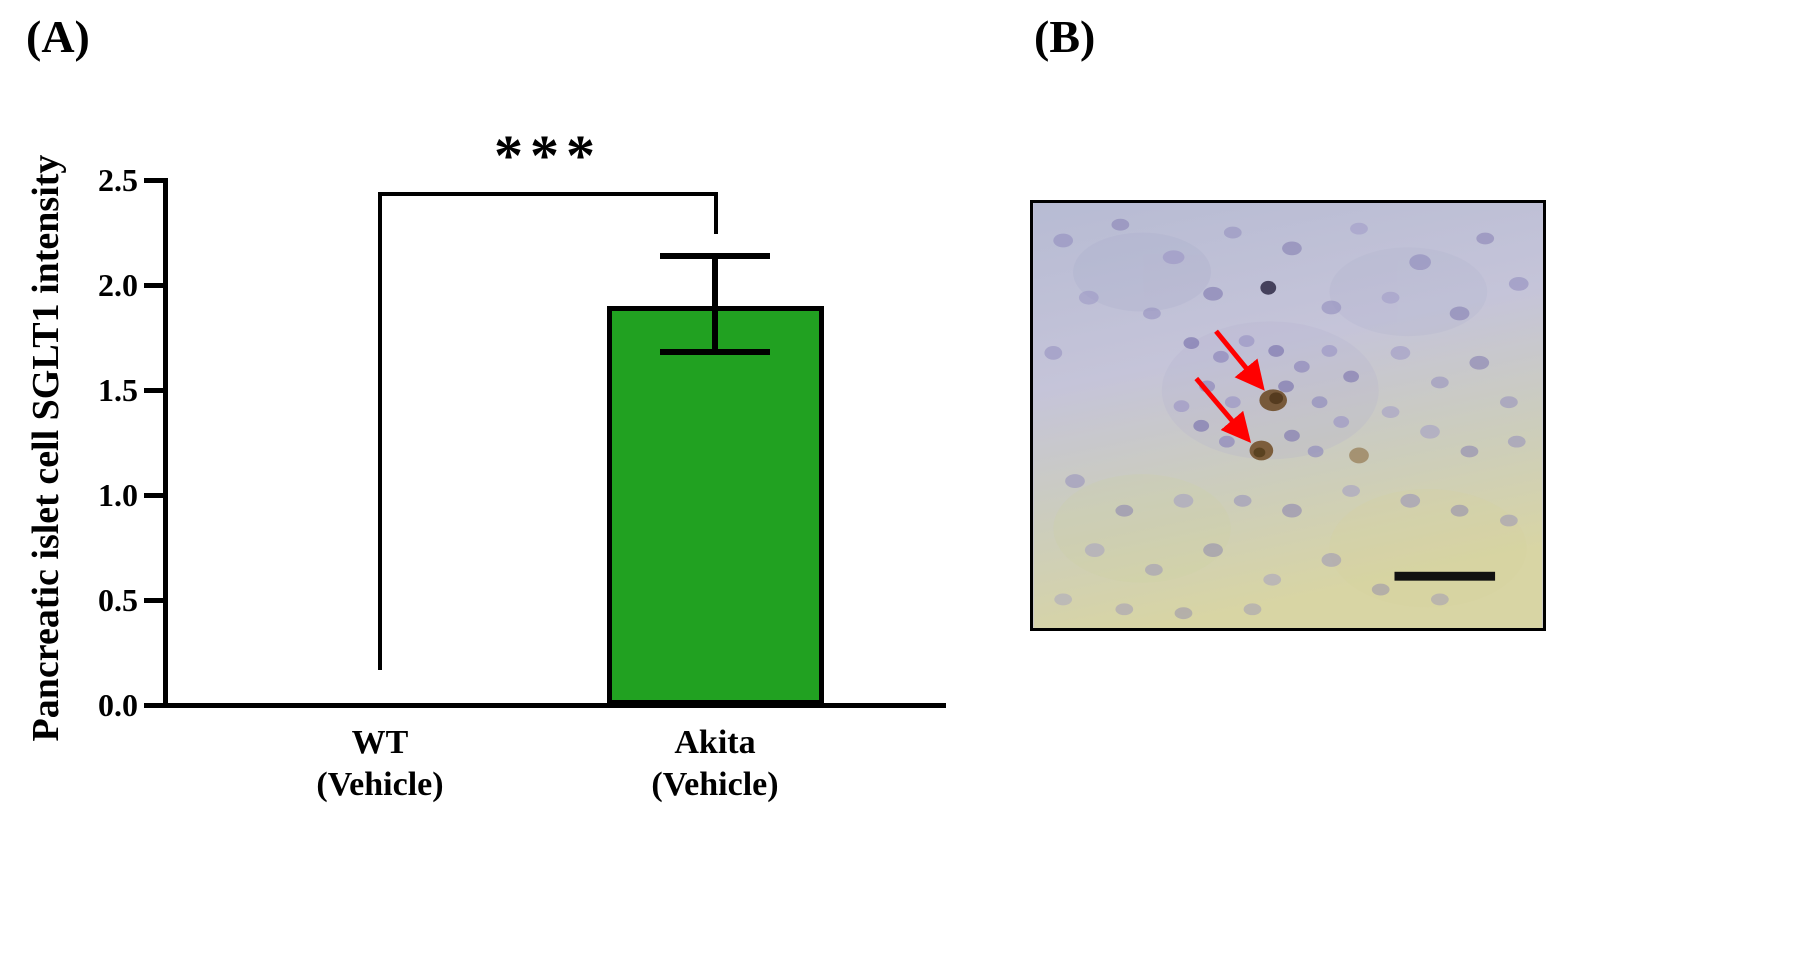 This screenshot has height=958, width=1807. I want to click on y-axis-line, so click(165, 443).